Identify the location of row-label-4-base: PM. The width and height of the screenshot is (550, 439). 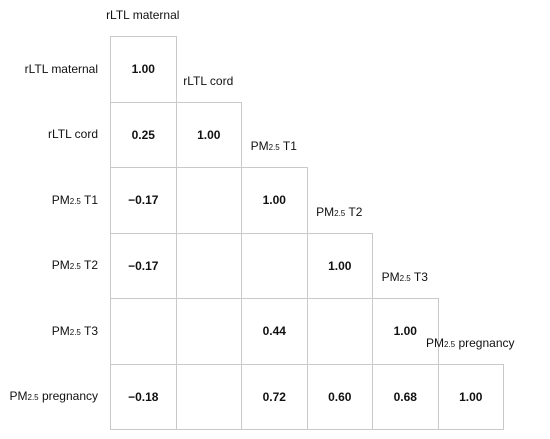
(60, 265).